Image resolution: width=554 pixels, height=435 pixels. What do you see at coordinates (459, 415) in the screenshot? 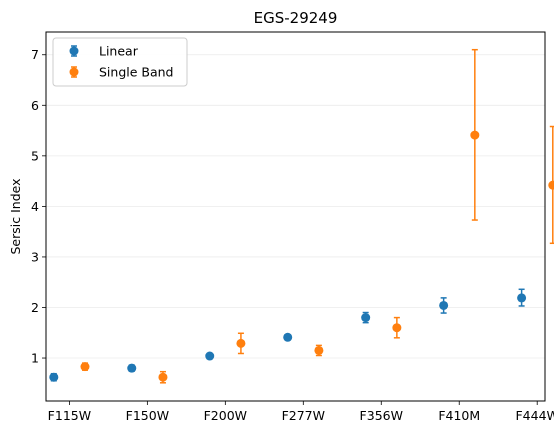
I see `x-tick-label: F410M` at bounding box center [459, 415].